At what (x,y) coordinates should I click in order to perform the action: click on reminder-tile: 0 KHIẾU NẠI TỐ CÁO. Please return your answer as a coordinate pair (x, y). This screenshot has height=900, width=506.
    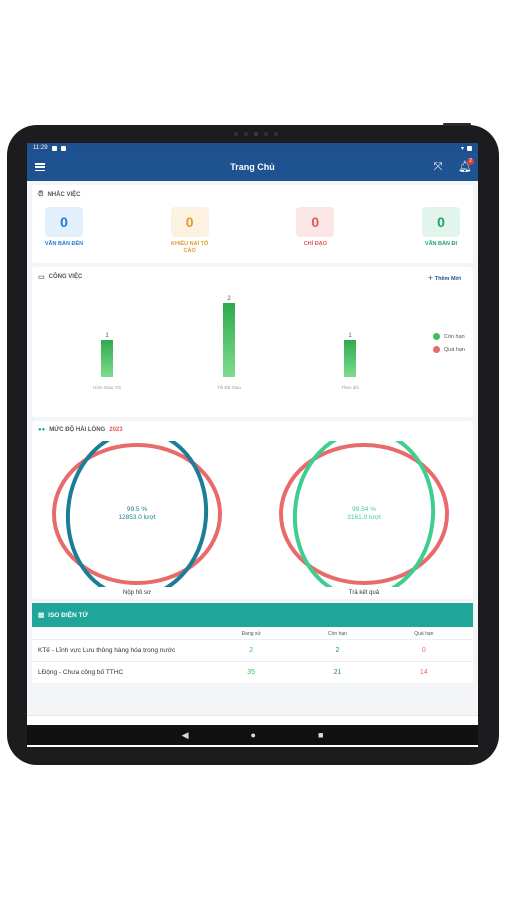
    Looking at the image, I should click on (190, 231).